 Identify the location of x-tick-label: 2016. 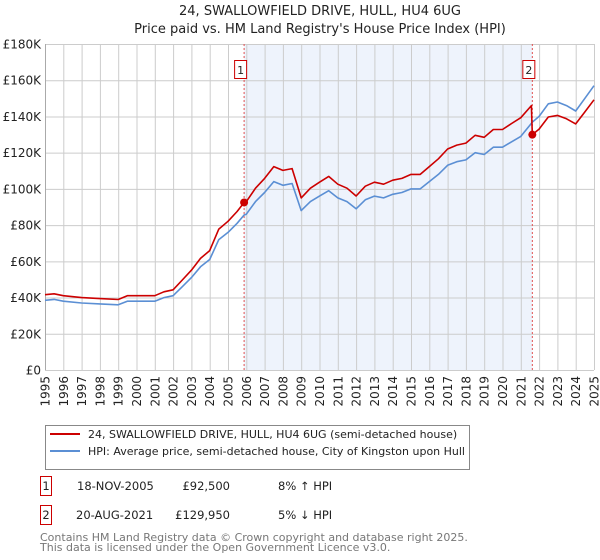
(430, 391).